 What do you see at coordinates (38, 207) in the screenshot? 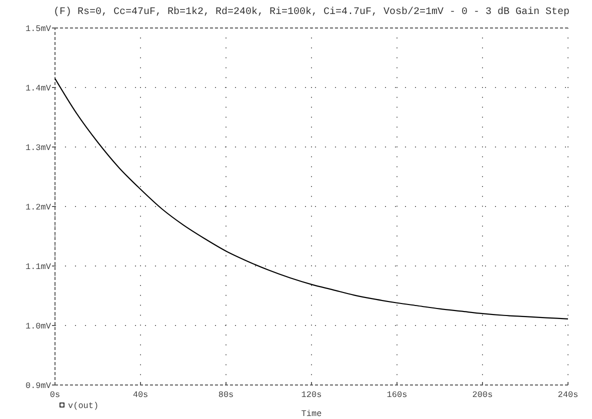
I see `y-tick-label: 1.2mV` at bounding box center [38, 207].